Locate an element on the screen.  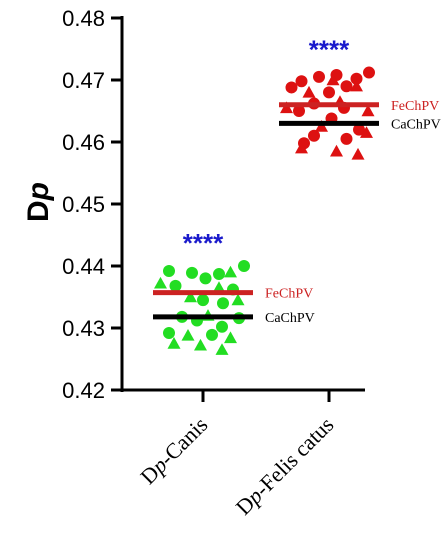
y-tick-label: 0.45 is located at coordinates (83, 204).